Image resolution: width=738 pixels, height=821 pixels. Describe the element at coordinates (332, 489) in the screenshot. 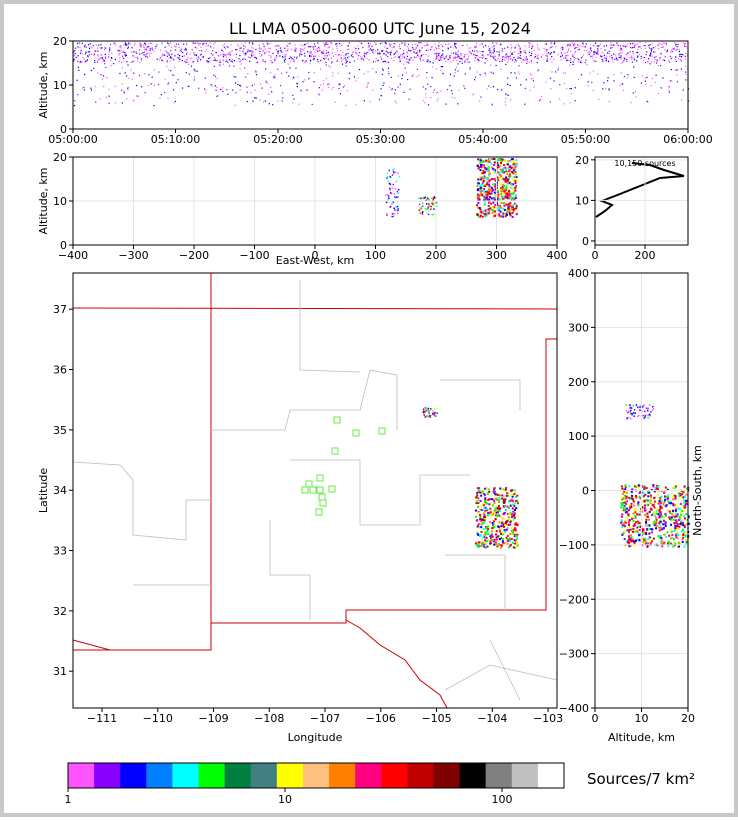

I see `station-marker` at that location.